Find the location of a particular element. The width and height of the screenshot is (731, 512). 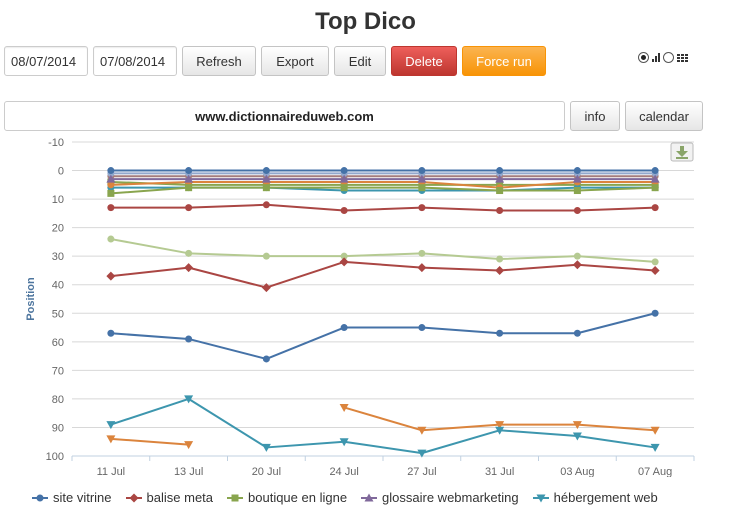

table-view-radio is located at coordinates (668, 57).